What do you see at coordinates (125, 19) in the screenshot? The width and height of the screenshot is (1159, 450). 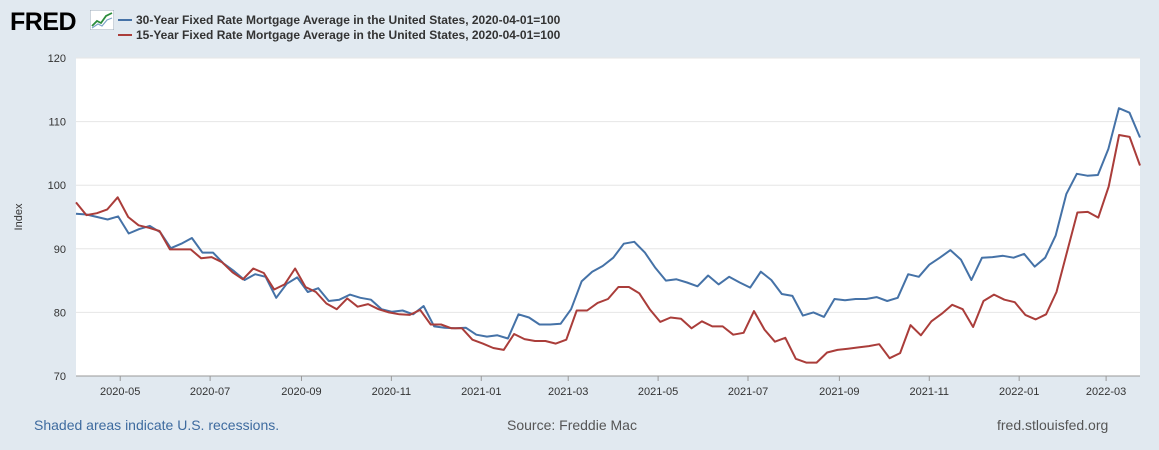 I see `legend-swatch-30yr` at bounding box center [125, 19].